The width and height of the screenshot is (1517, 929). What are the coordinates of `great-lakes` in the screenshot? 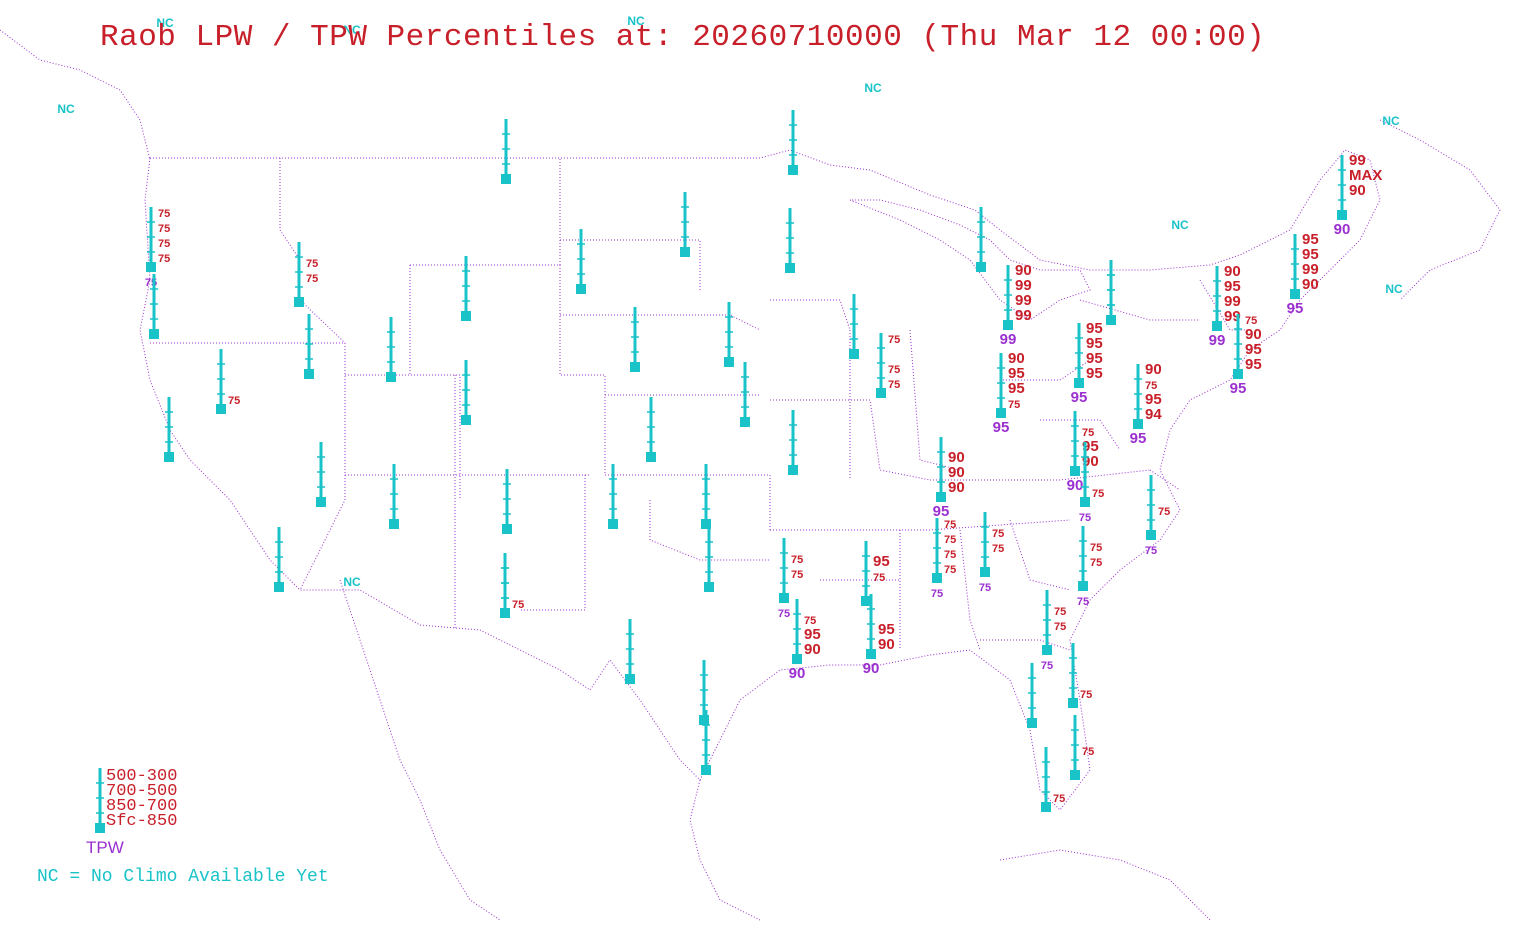 It's located at (970, 260).